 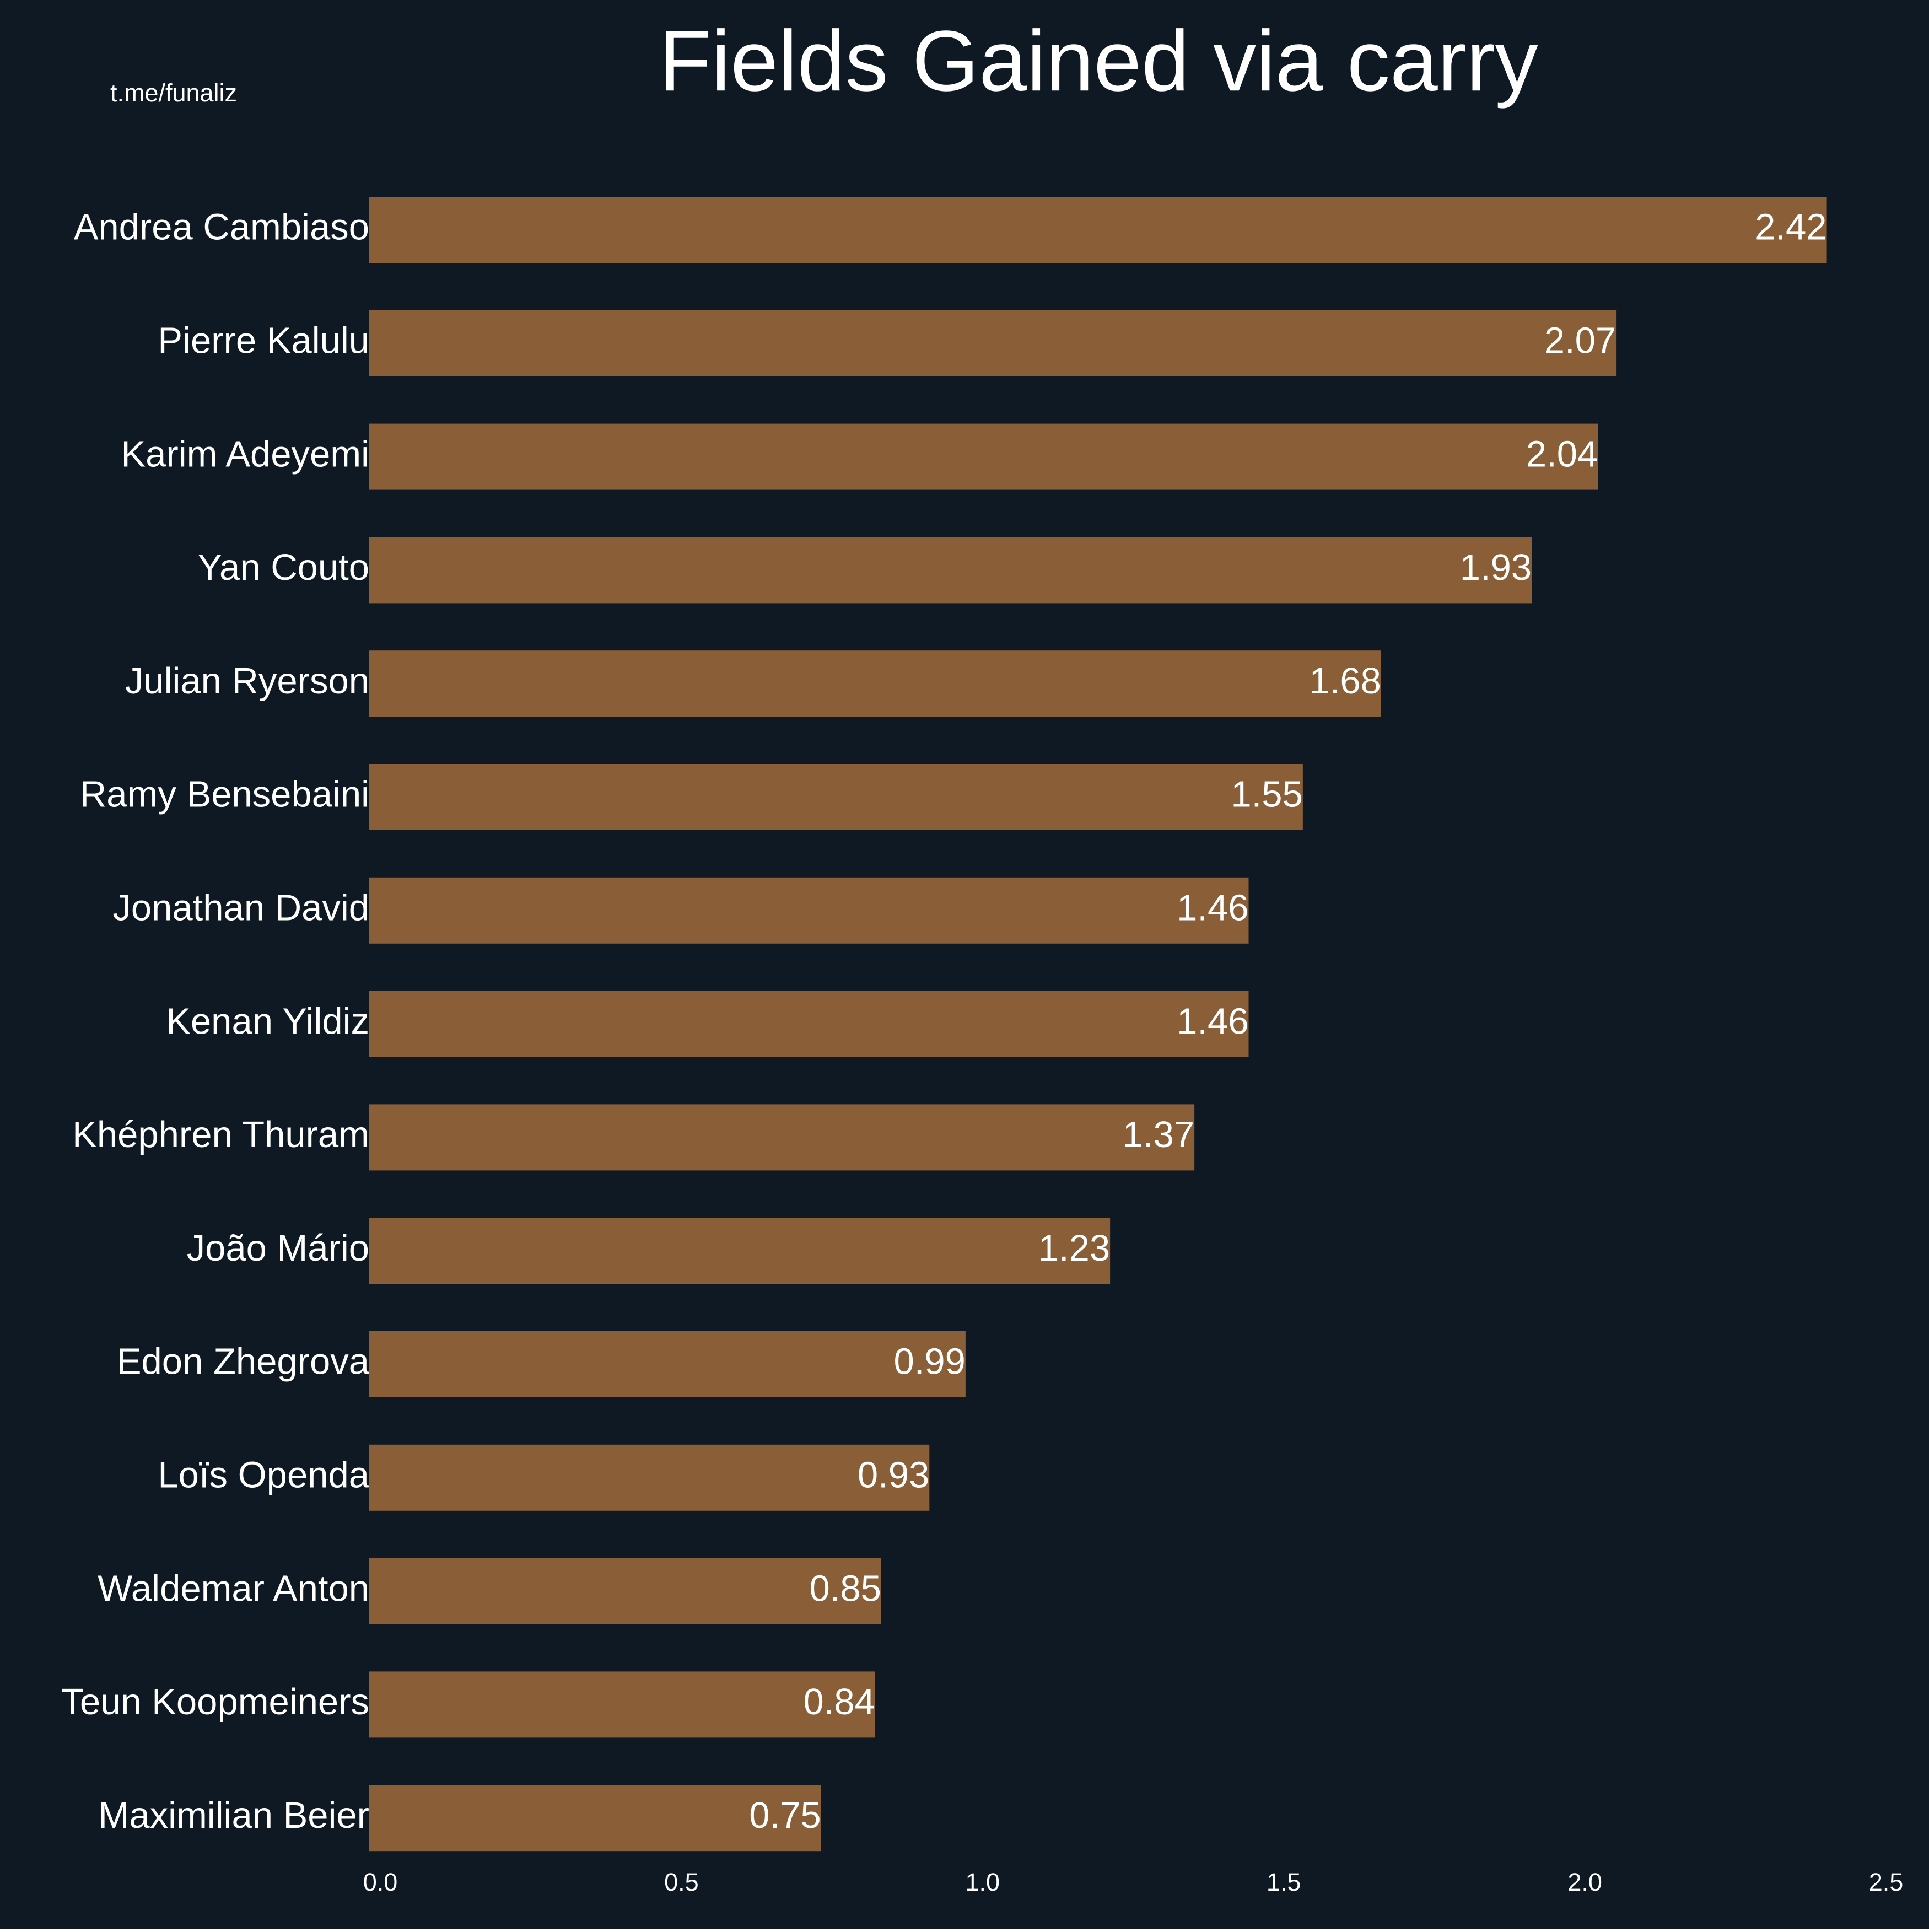 What do you see at coordinates (215, 1702) in the screenshot?
I see `y-tick-label: Teun Koopmeiners` at bounding box center [215, 1702].